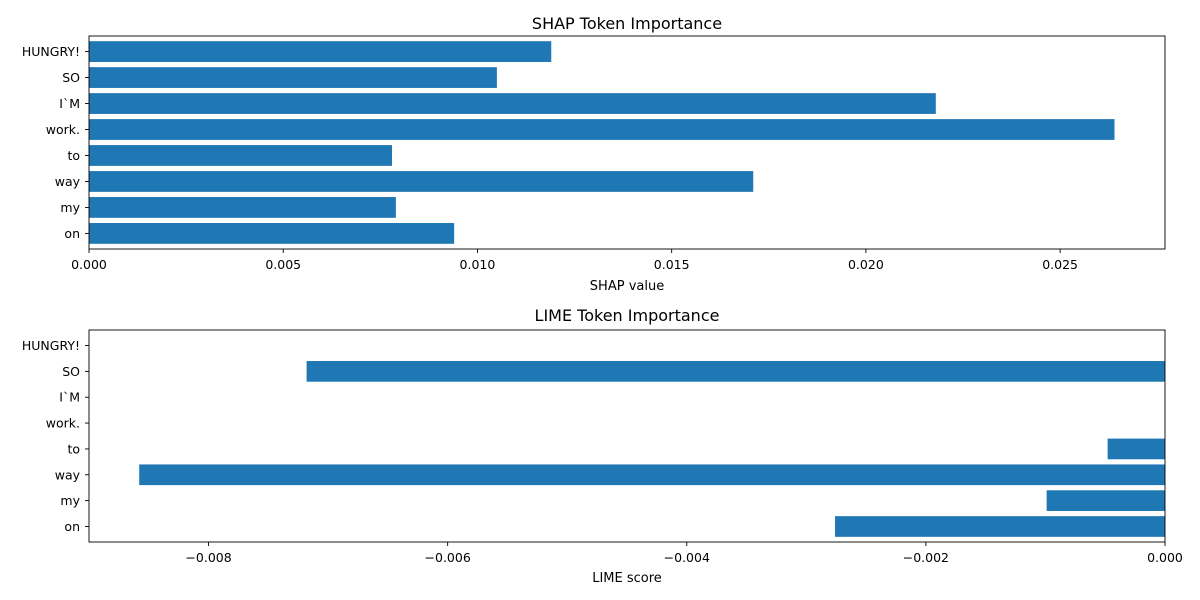  What do you see at coordinates (1060, 264) in the screenshot?
I see `shap-x-tick-label: 0.025` at bounding box center [1060, 264].